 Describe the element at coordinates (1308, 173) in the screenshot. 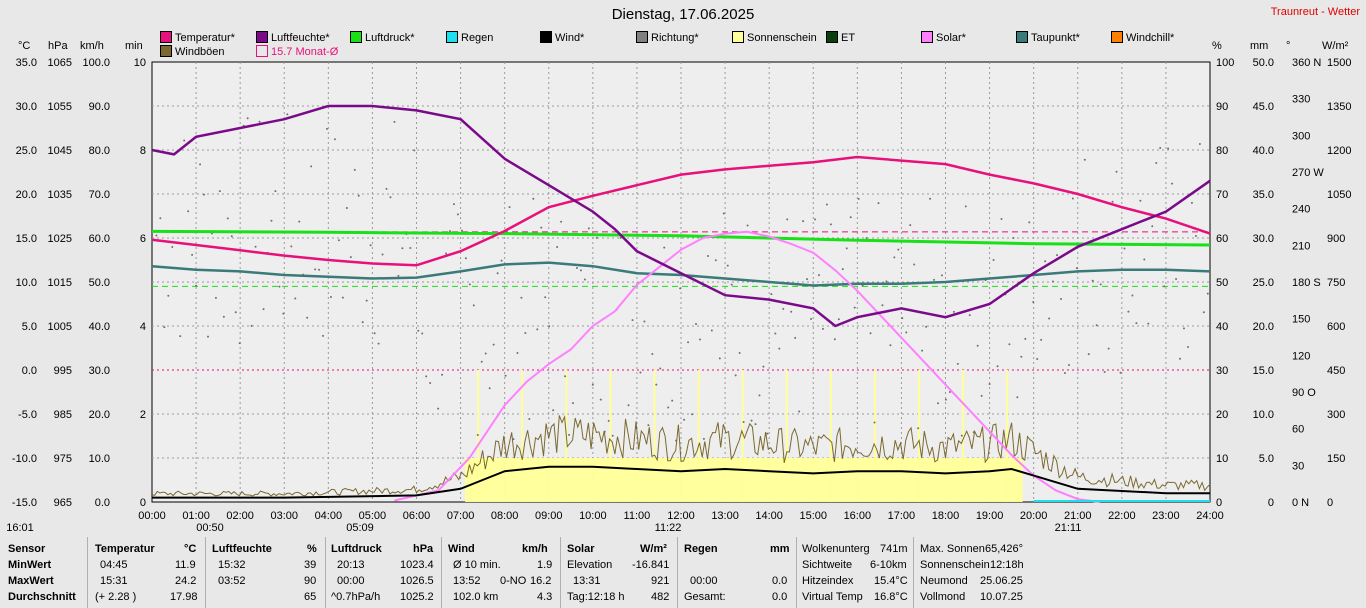

I see `tick-label-direction: 270 W` at that location.